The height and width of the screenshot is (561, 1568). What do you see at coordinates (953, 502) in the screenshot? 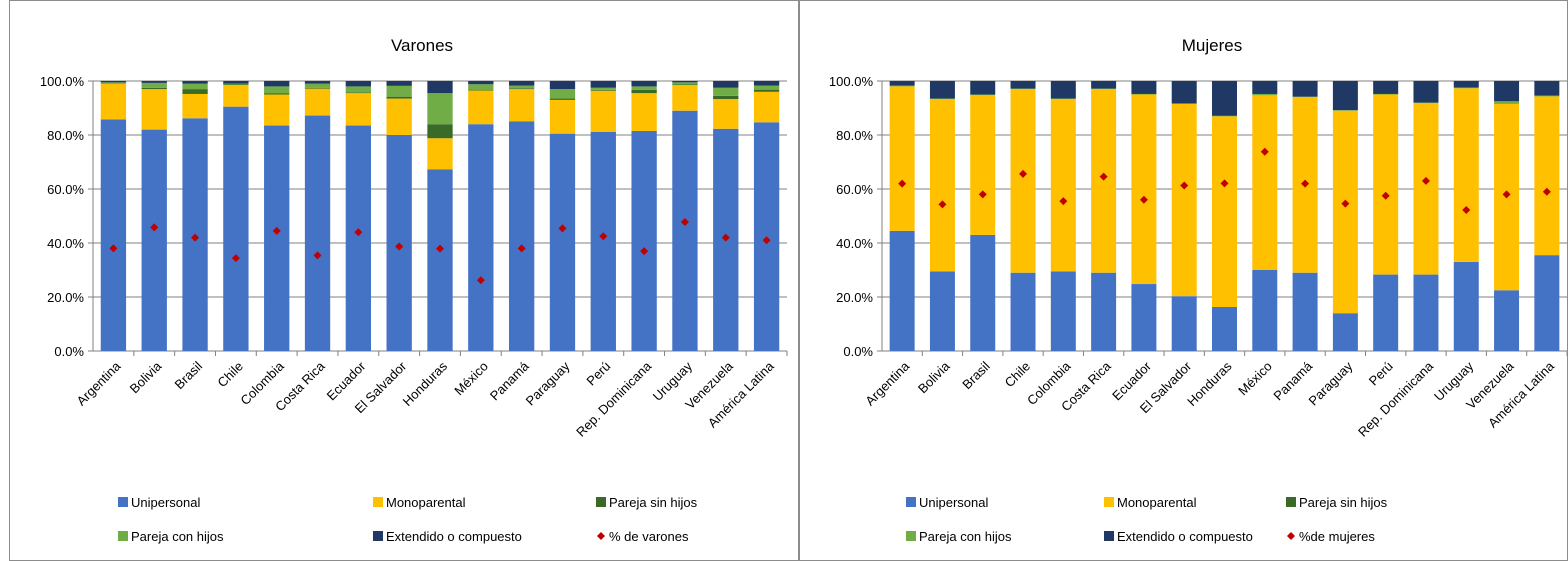
I see `legend-label: Unipersonal` at bounding box center [953, 502].